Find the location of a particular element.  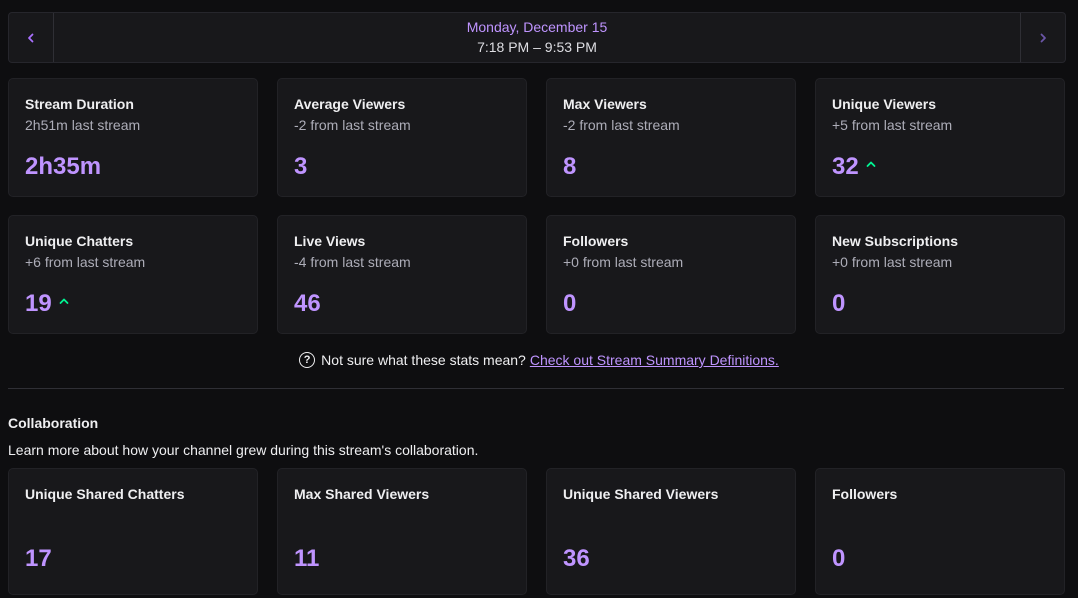

stat-value-text: 2h35m is located at coordinates (63, 166).